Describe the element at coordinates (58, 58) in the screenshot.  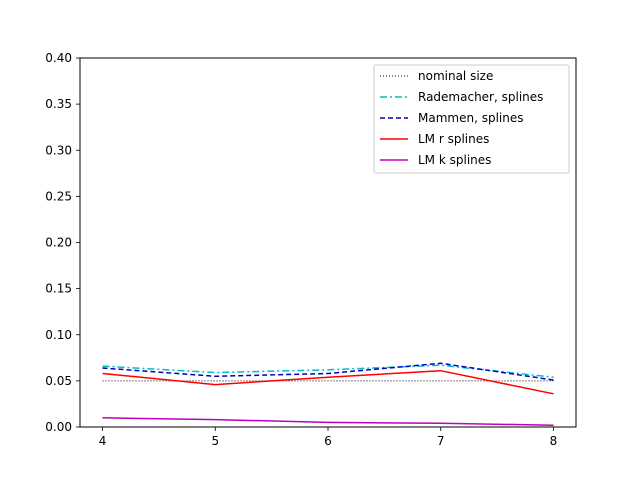
I see `y-tick-label: 0.40` at that location.